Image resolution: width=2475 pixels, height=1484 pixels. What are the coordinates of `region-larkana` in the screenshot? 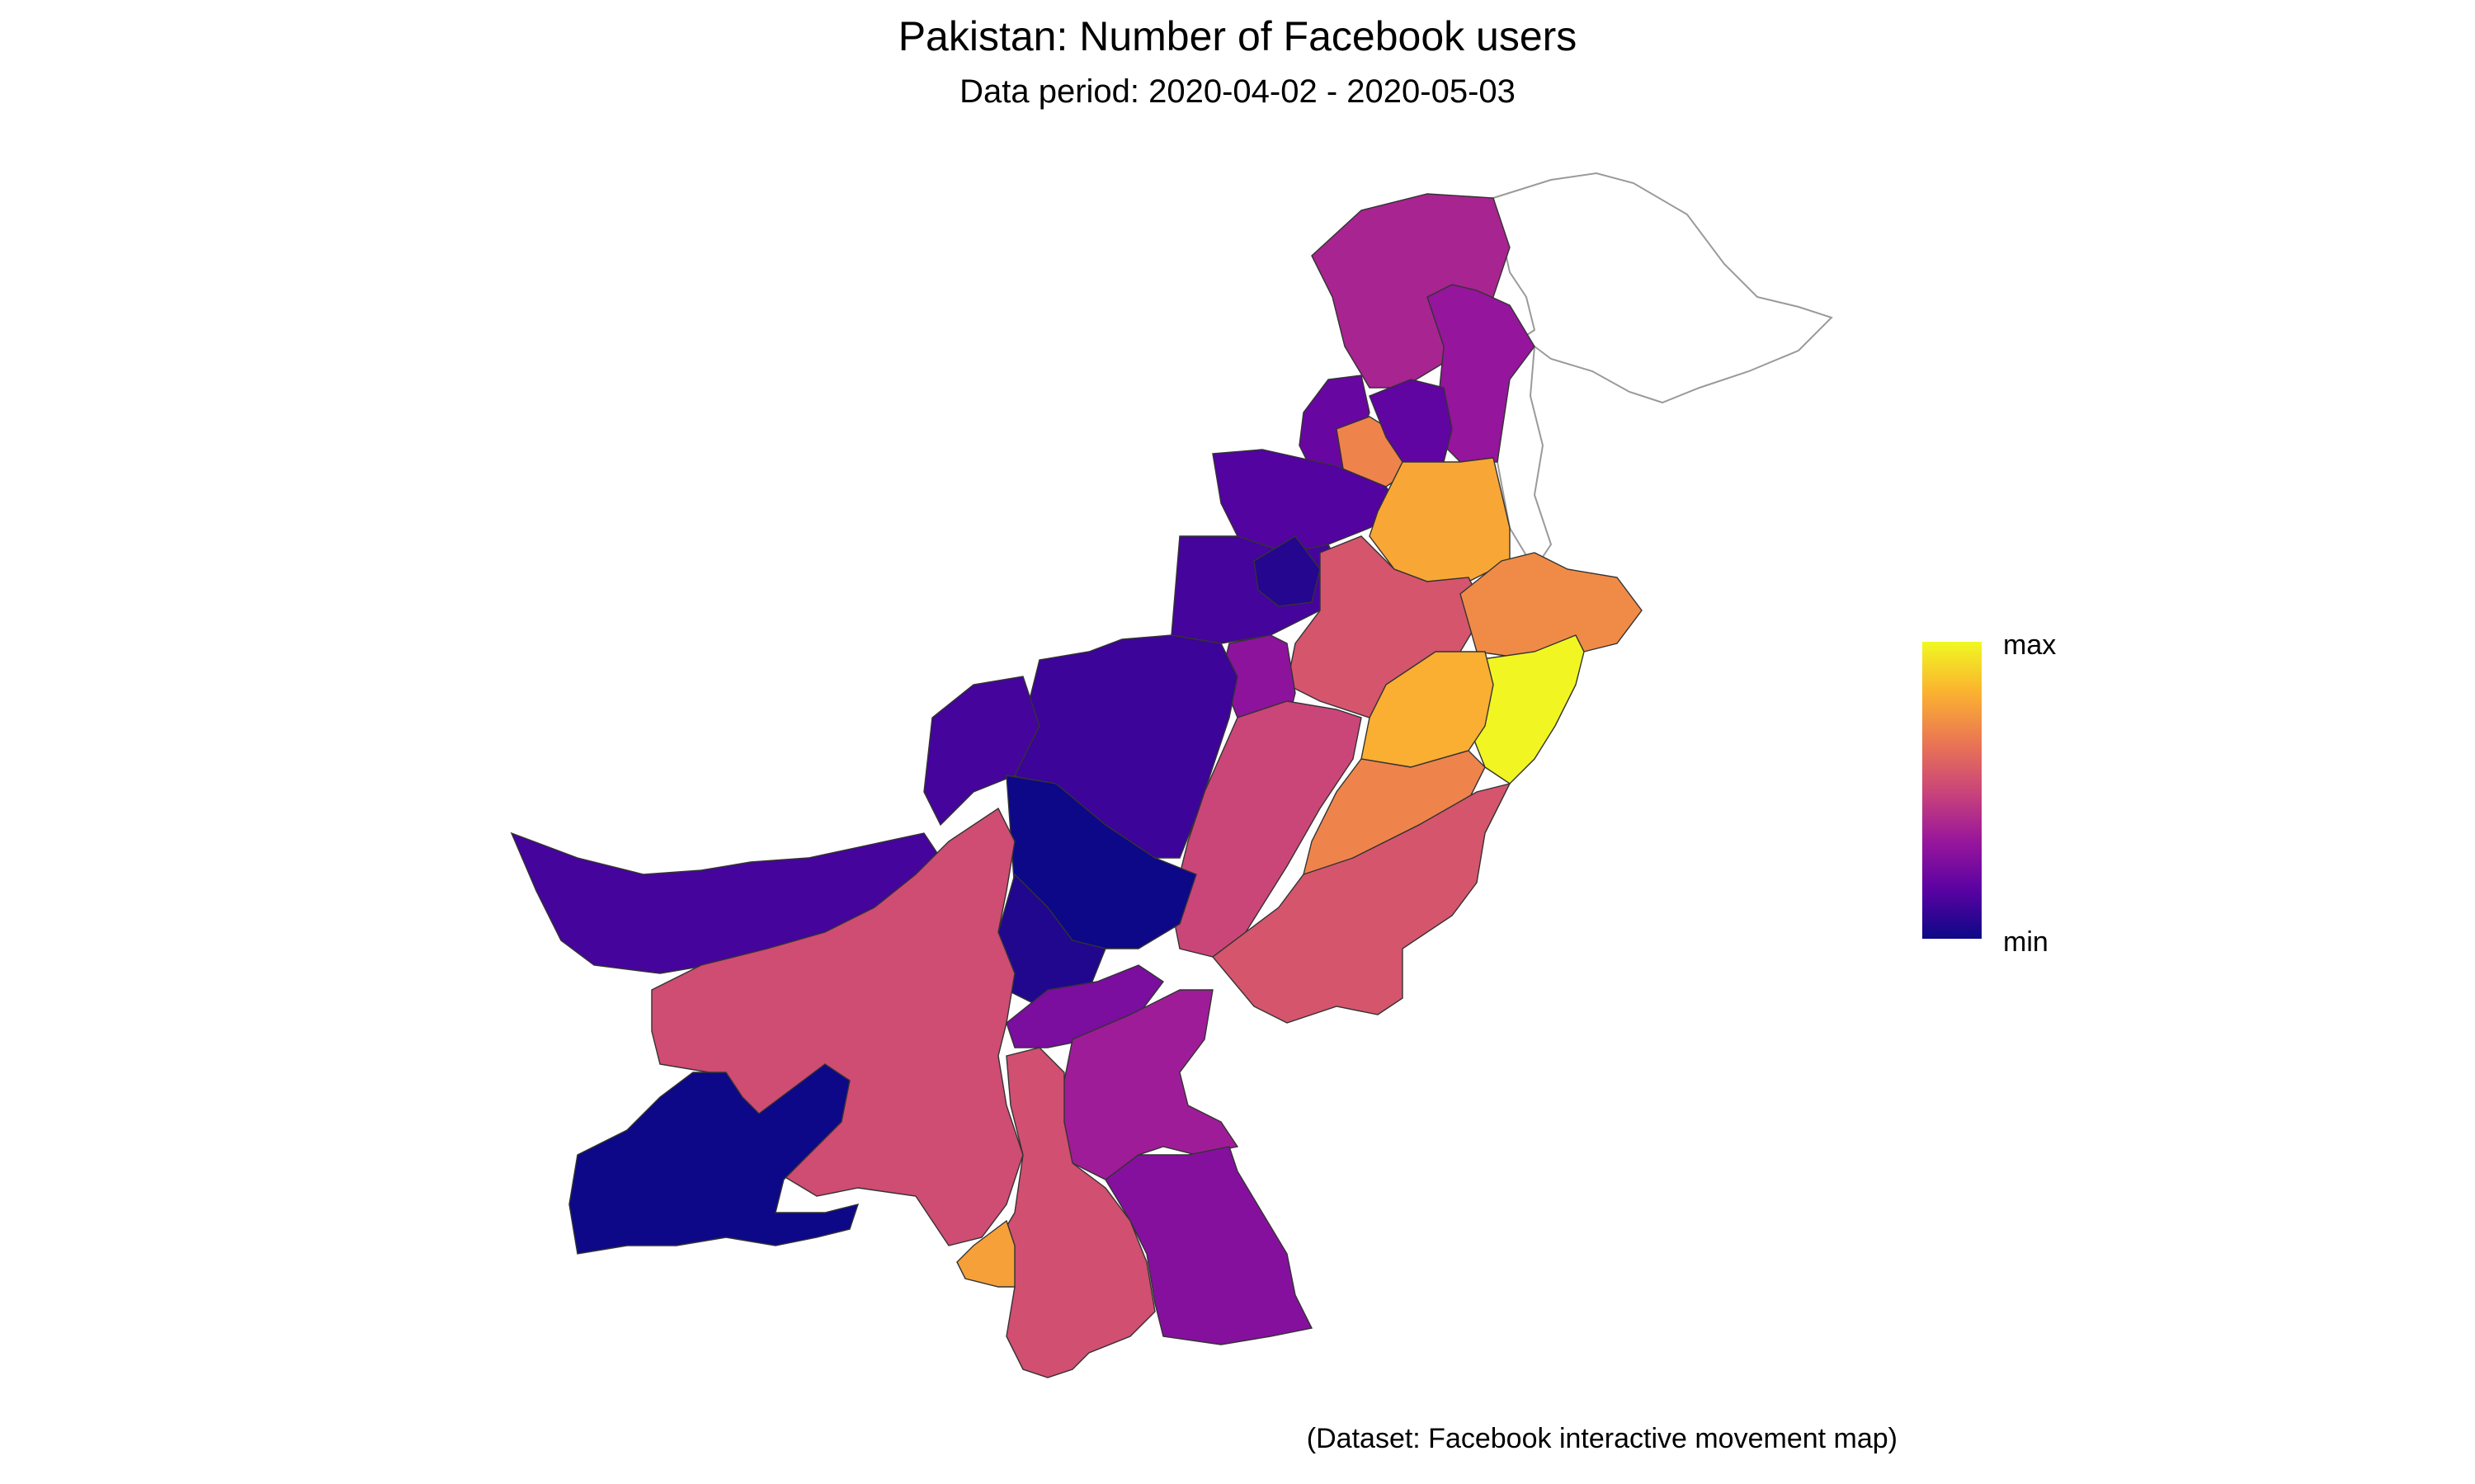 It's located at (1085, 1006).